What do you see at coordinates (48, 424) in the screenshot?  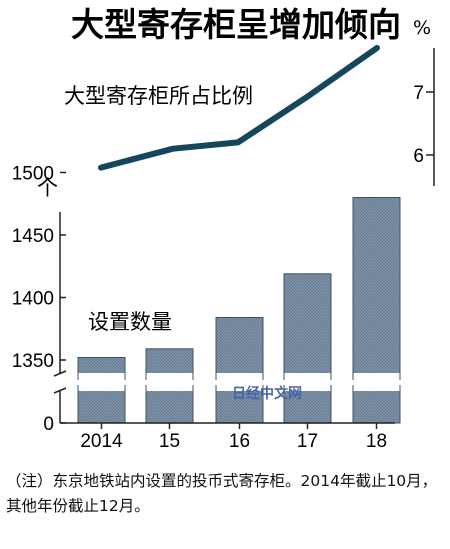 I see `bar-tick-label: 0` at bounding box center [48, 424].